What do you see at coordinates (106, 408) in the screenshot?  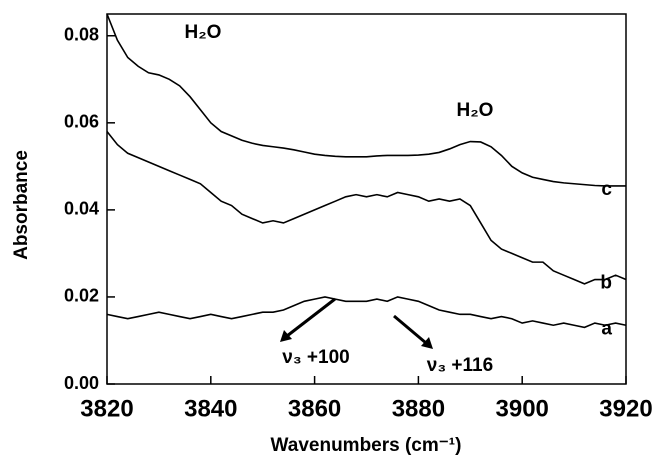 I see `x-tick-label: 3820` at bounding box center [106, 408].